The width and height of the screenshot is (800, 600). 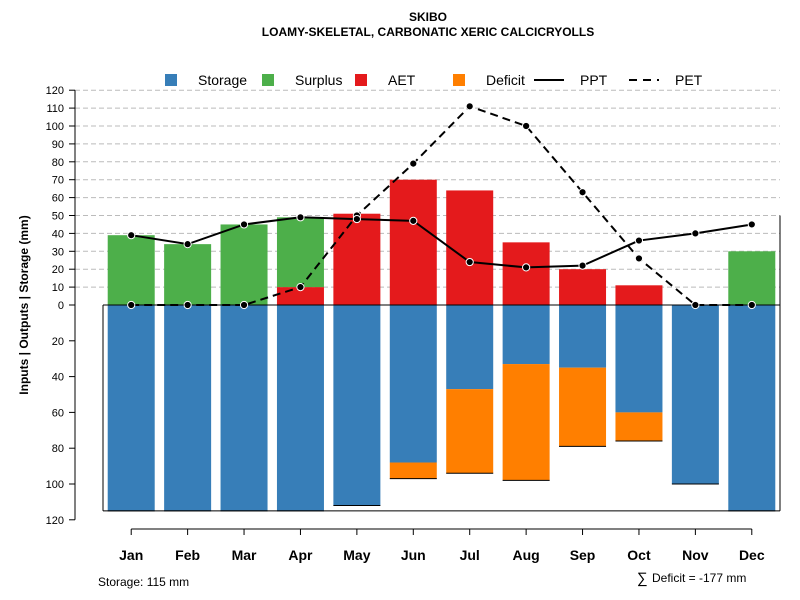 What do you see at coordinates (752, 555) in the screenshot?
I see `x-tick-label: Dec` at bounding box center [752, 555].